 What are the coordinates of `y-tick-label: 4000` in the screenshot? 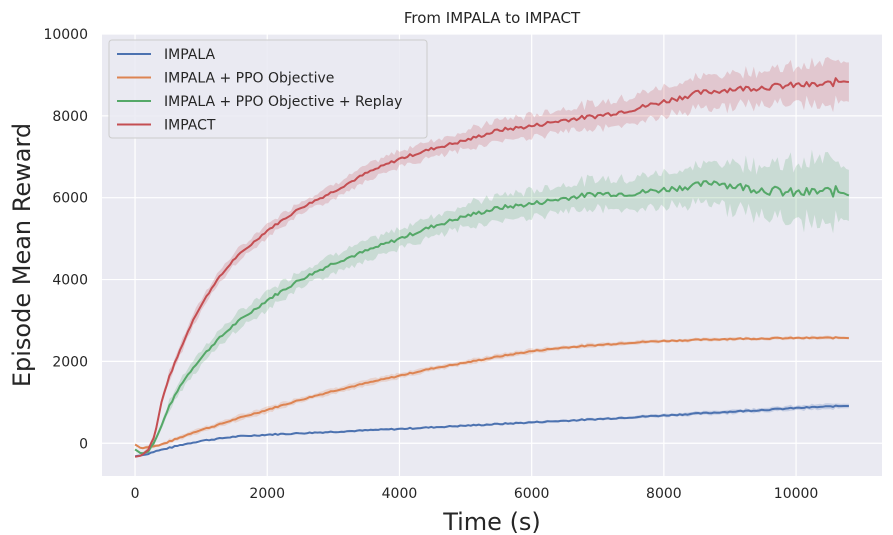 It's located at (70, 281).